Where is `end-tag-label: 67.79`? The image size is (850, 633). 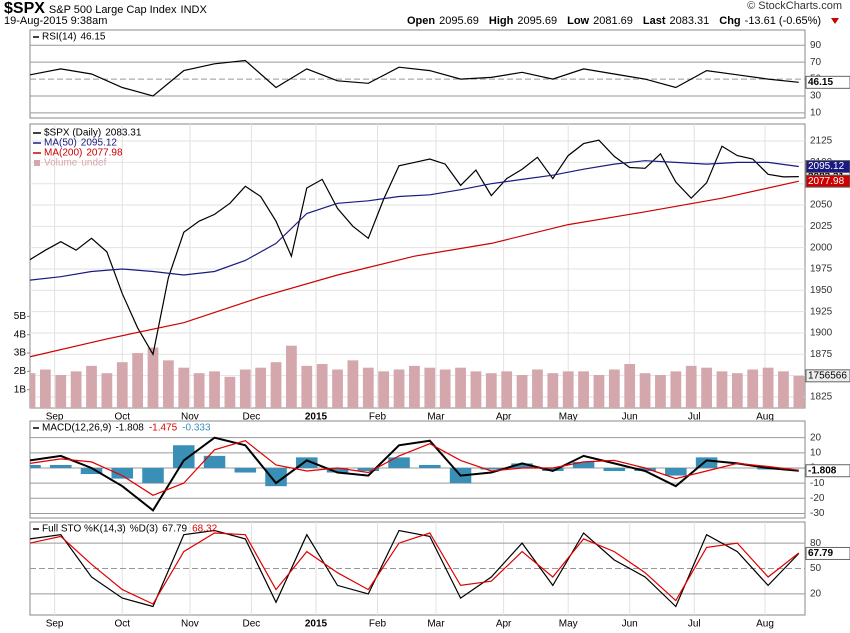
end-tag-label: 67.79 is located at coordinates (820, 553).